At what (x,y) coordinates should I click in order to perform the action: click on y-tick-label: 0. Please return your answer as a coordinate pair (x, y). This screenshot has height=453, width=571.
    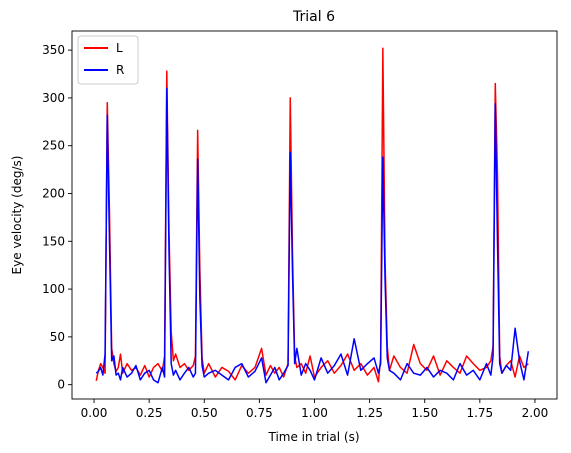
    Looking at the image, I should click on (61, 385).